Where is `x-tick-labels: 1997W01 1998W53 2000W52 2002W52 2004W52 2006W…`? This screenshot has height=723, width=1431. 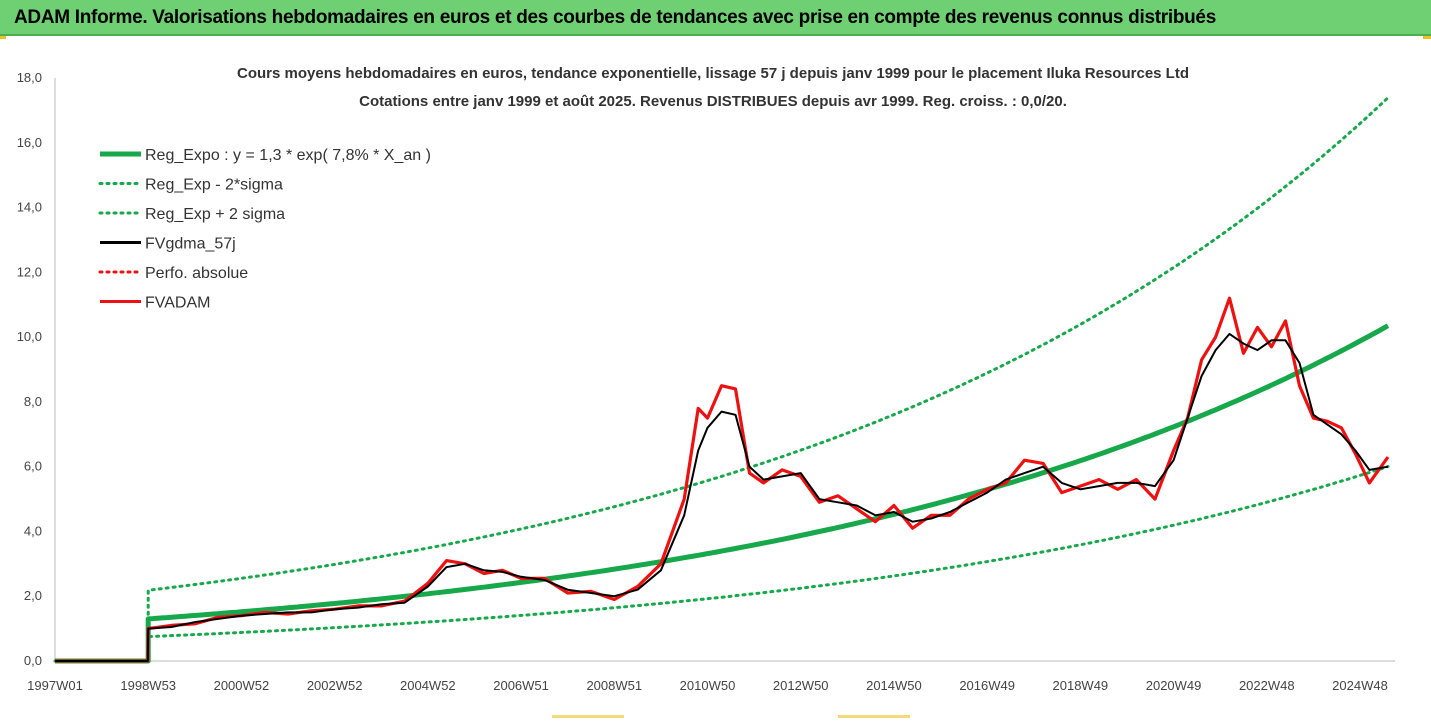
x-tick-labels: 1997W01 1998W53 2000W52 2002W52 2004W52 2006W… is located at coordinates (707, 685).